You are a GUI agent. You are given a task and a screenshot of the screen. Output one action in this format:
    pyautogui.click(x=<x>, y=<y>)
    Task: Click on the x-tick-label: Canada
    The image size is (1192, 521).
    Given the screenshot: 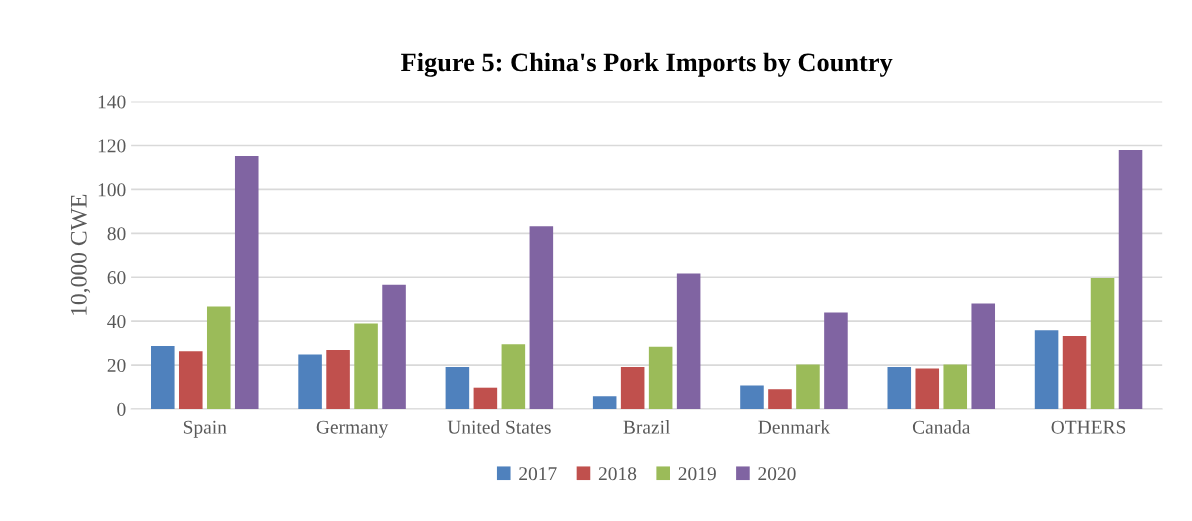 What is the action you would take?
    pyautogui.click(x=941, y=427)
    